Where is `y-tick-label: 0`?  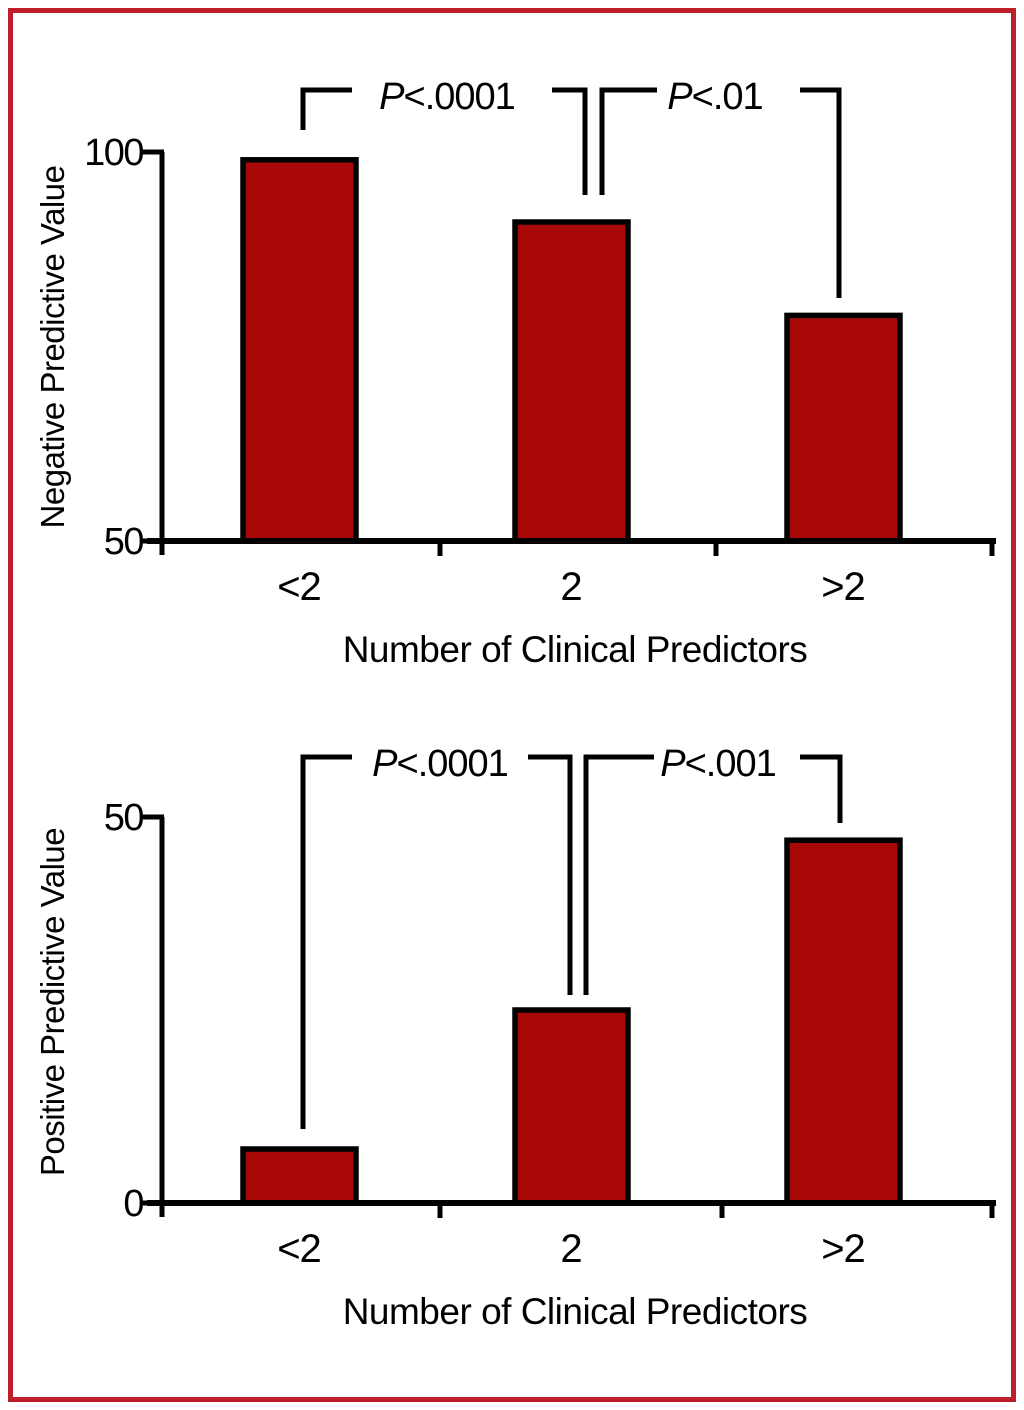
y-tick-label: 0 is located at coordinates (133, 1204).